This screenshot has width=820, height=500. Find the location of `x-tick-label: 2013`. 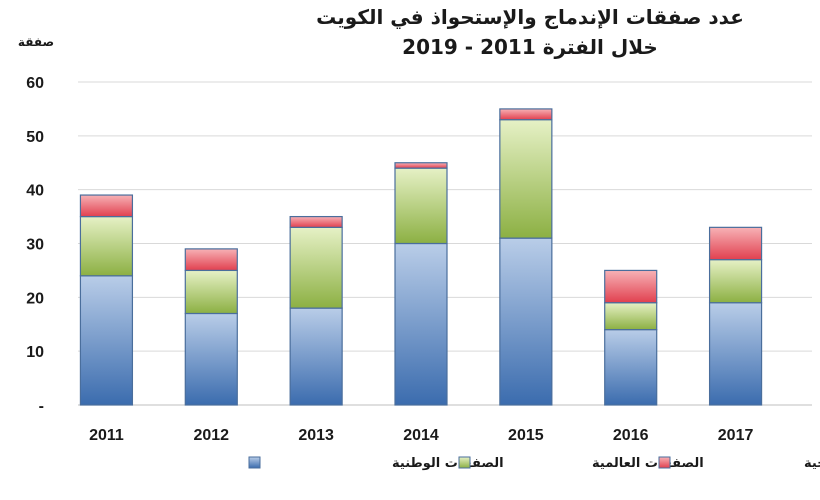

x-tick-label: 2013 is located at coordinates (316, 435).